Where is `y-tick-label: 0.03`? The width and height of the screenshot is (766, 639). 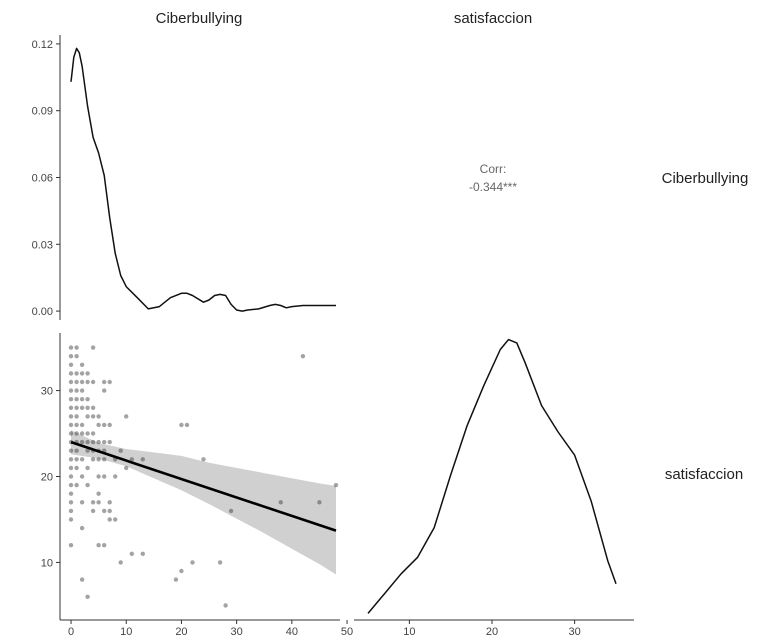 y-tick-label: 0.03 is located at coordinates (42, 245).